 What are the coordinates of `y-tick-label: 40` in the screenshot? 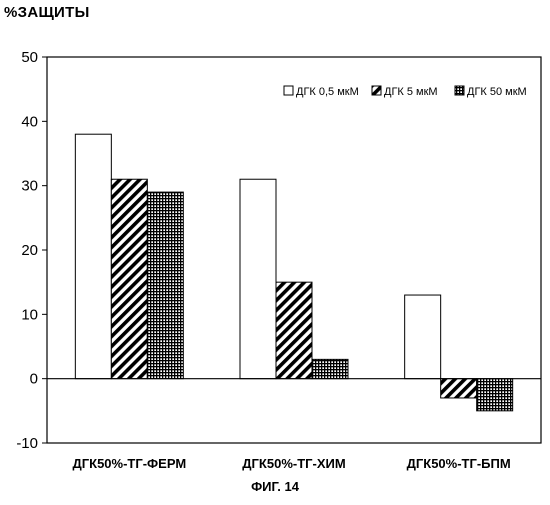 It's located at (29, 121).